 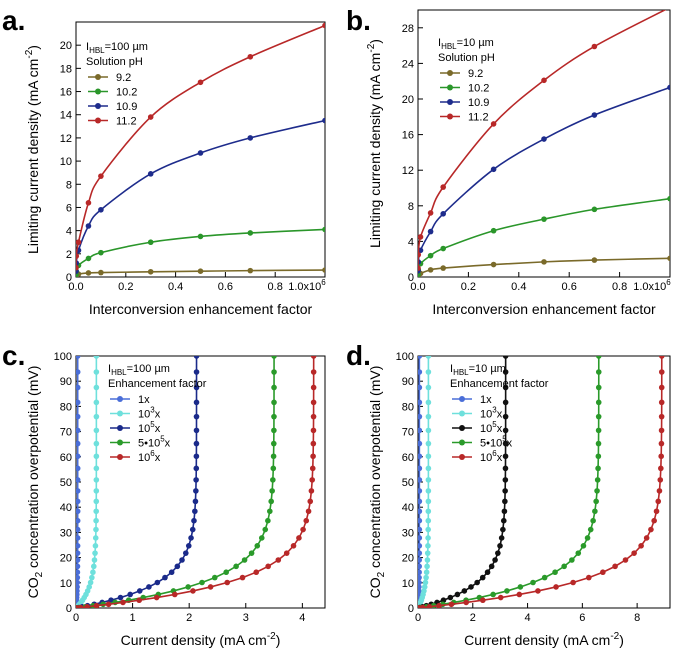 I want to click on x-end-label: 1.0x10⁶, so click(x=307, y=285).